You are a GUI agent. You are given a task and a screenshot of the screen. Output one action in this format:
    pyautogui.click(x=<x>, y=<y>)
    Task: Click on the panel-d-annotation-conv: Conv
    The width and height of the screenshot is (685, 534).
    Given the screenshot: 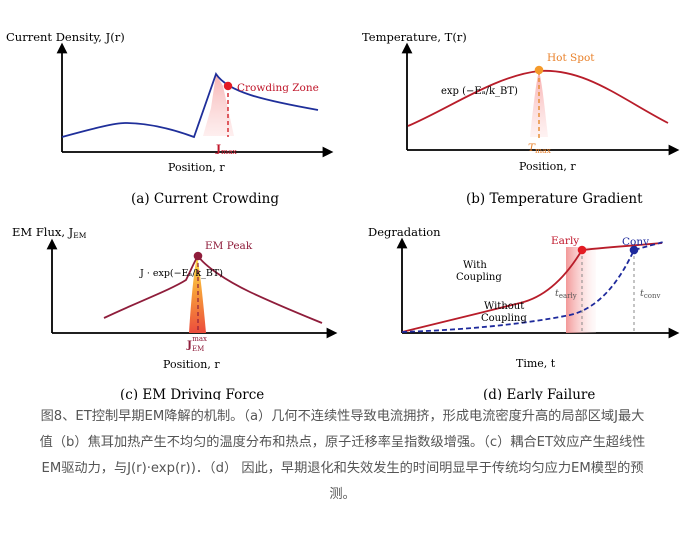 What is the action you would take?
    pyautogui.click(x=635, y=242)
    